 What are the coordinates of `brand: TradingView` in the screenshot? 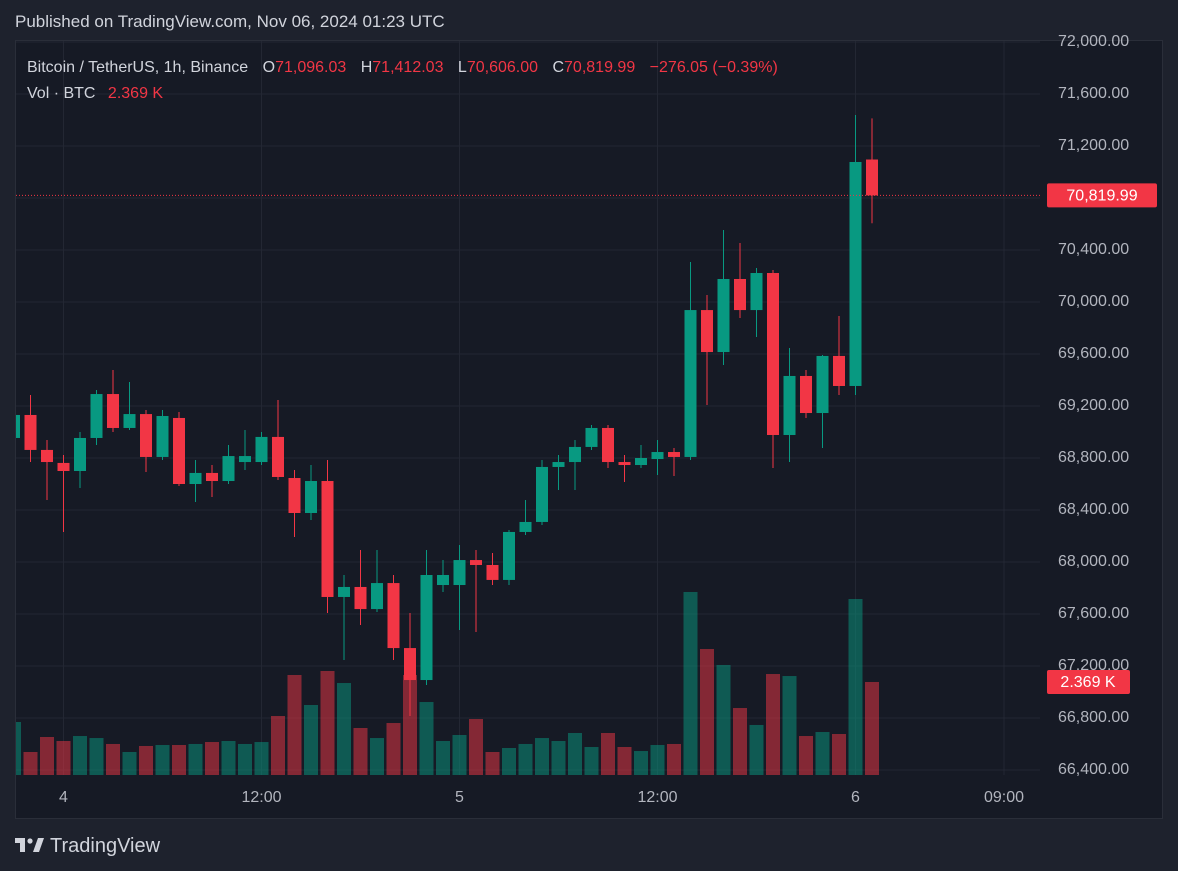 It's located at (105, 846).